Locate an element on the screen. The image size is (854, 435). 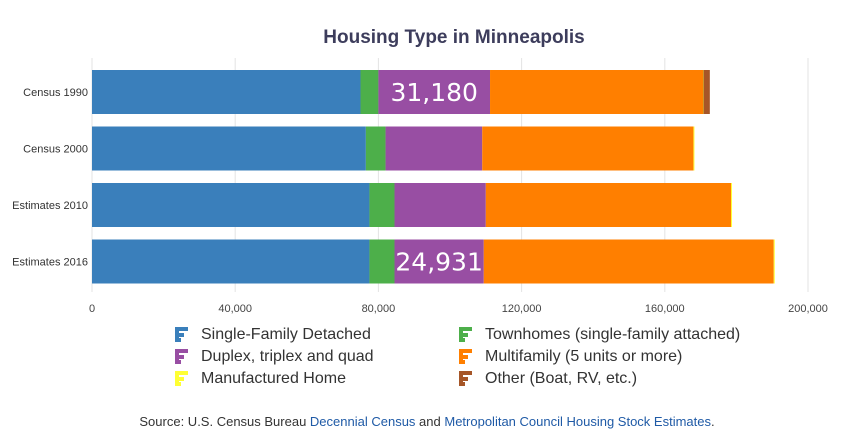
legend-item-manufactured: Manufactured Home is located at coordinates (314, 378).